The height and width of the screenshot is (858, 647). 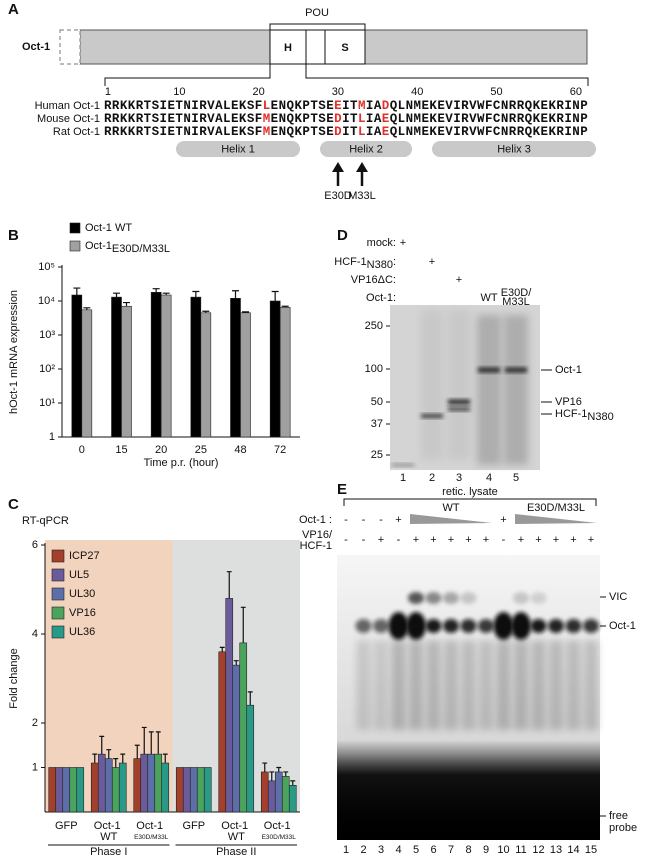 What do you see at coordinates (591, 850) in the screenshot?
I see `lane-number: 15` at bounding box center [591, 850].